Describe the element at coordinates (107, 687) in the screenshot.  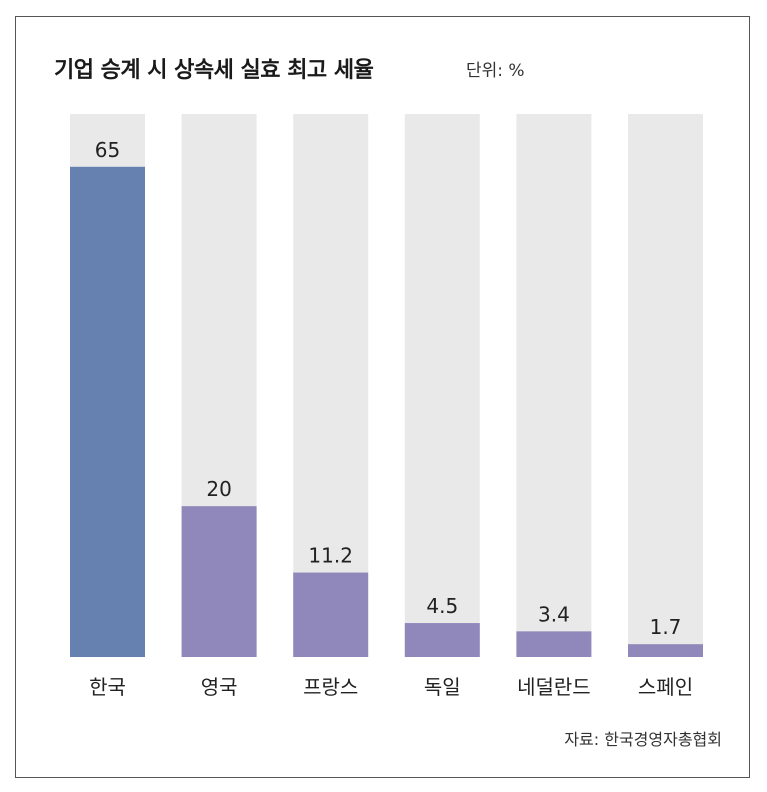
I see `category-label: 한국` at that location.